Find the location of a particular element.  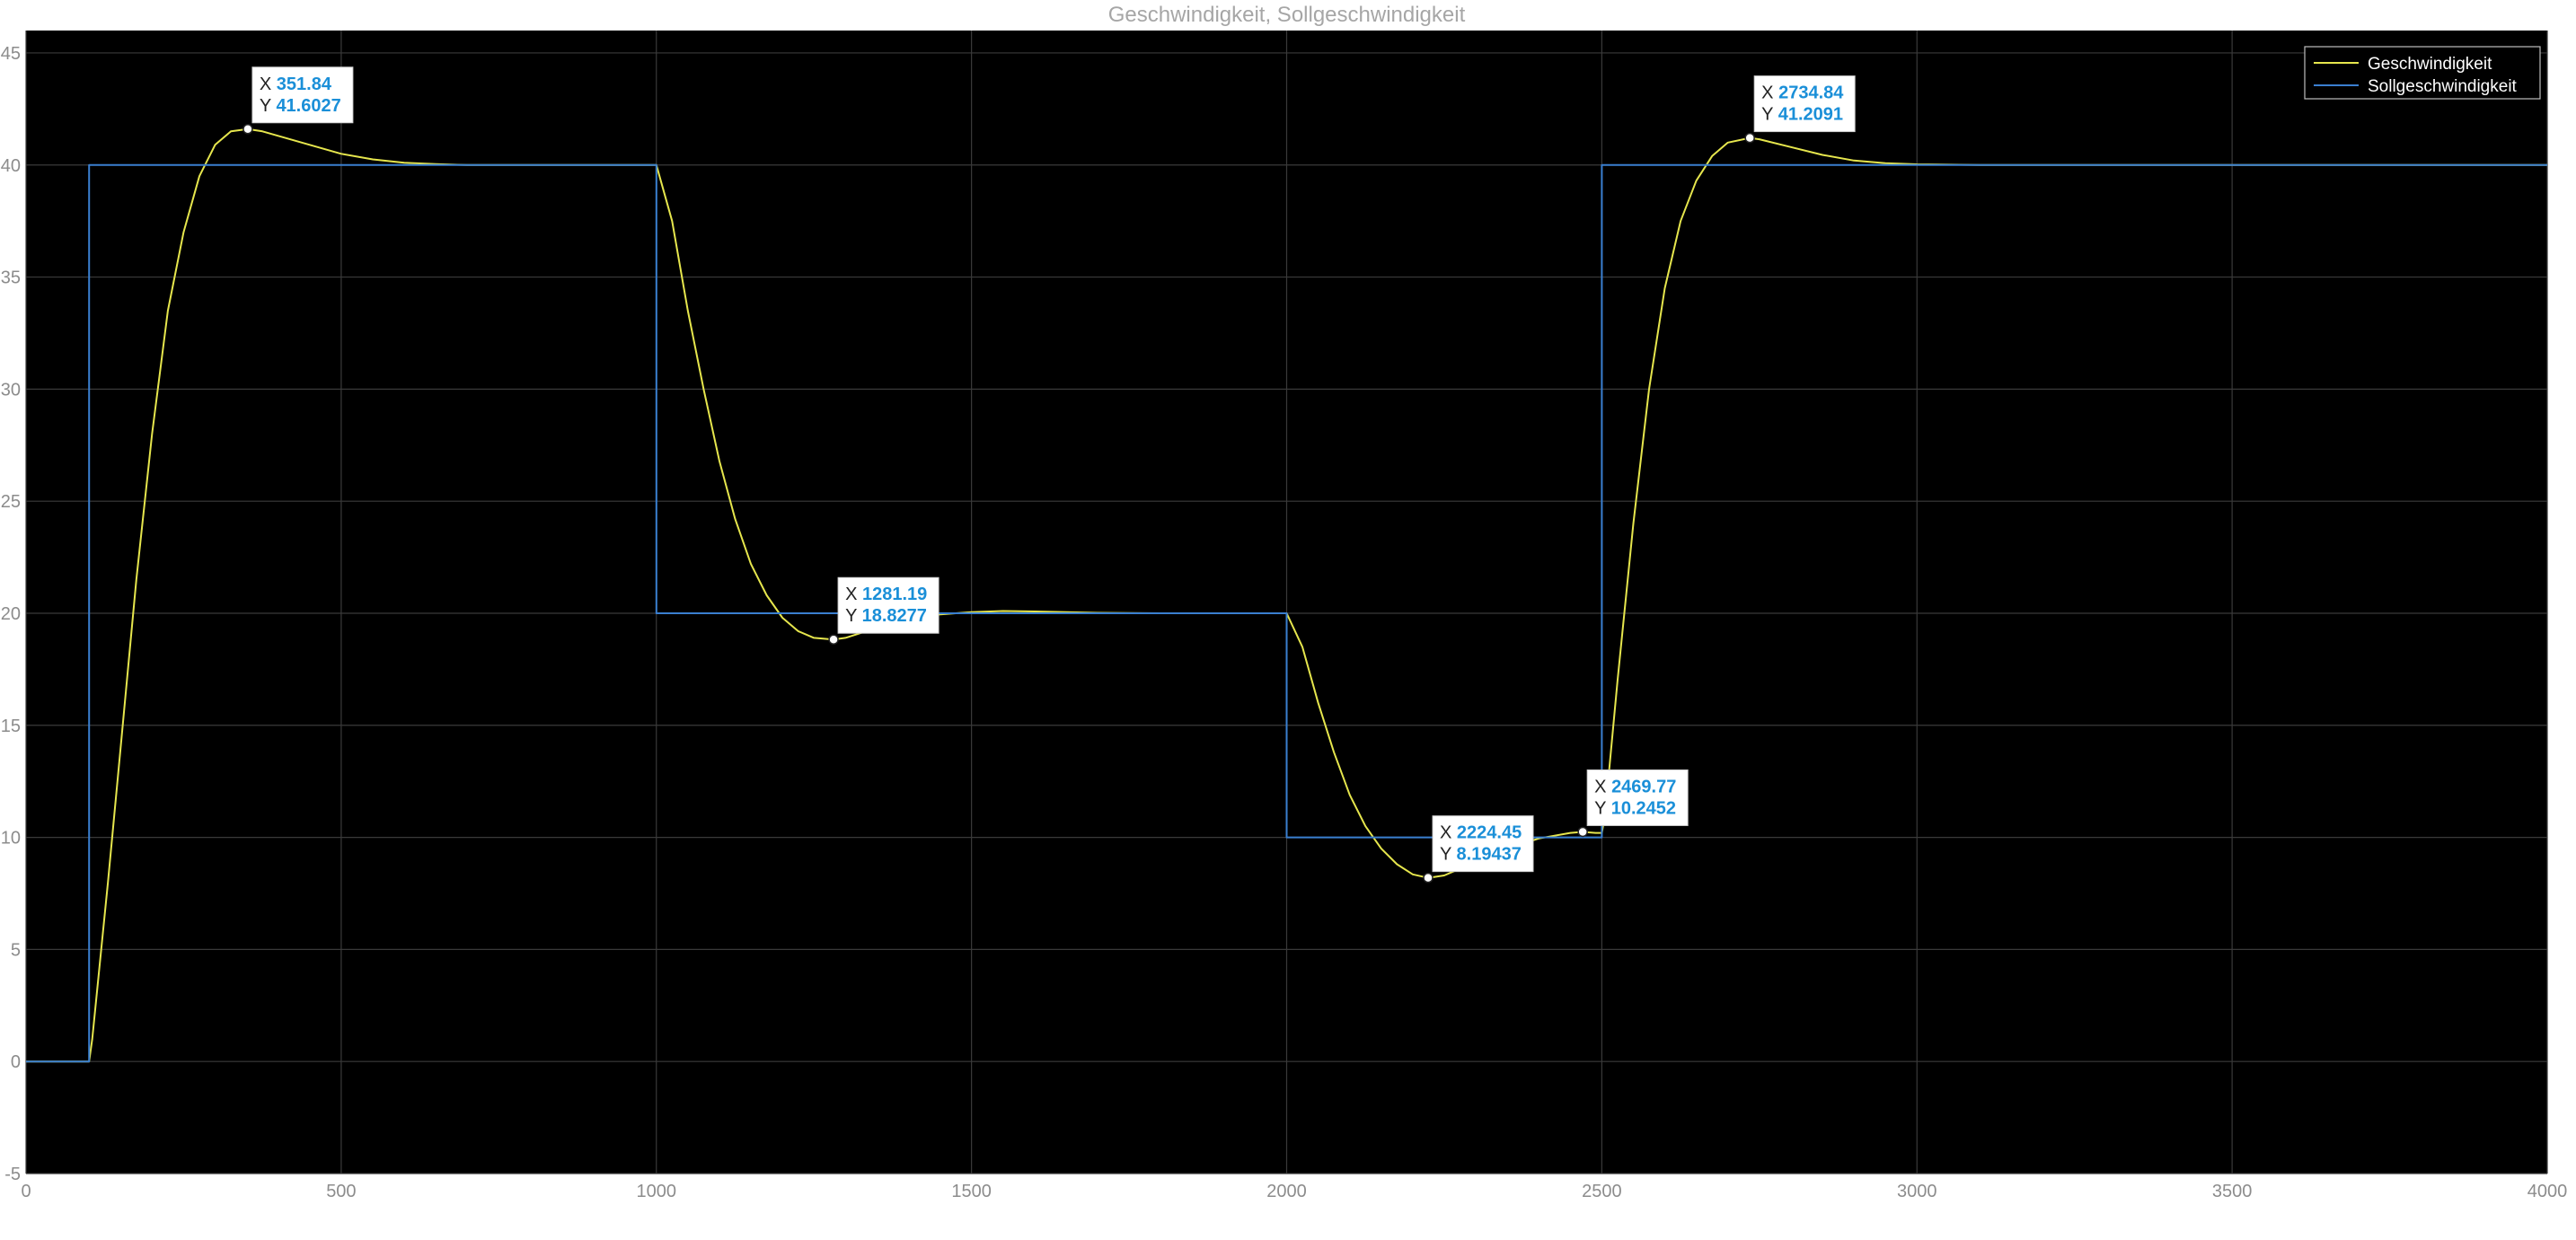

x-tick-label: 3500 is located at coordinates (2232, 1192).